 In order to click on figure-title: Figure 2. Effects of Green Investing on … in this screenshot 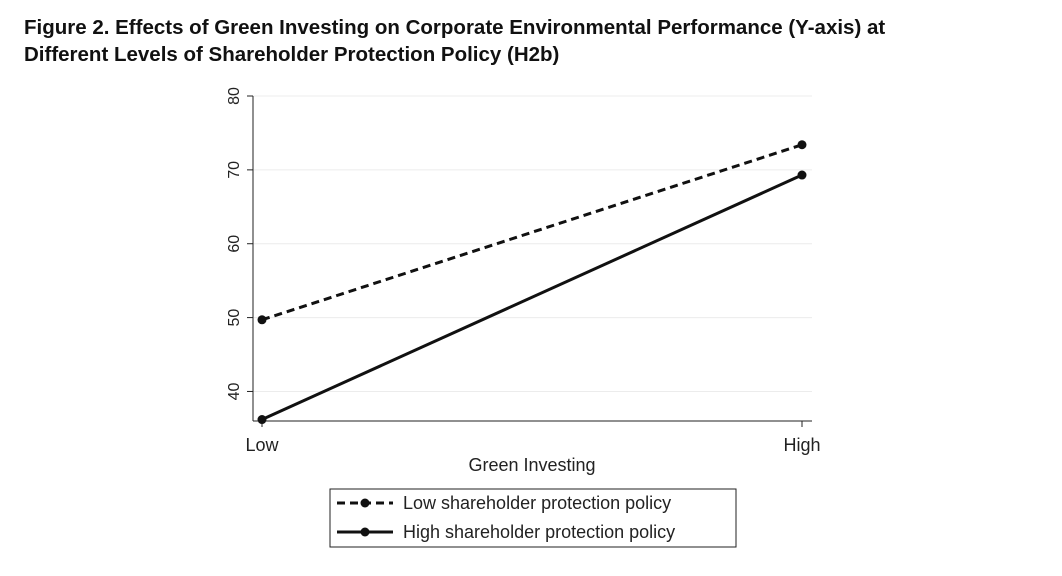, I will do `click(529, 41)`.